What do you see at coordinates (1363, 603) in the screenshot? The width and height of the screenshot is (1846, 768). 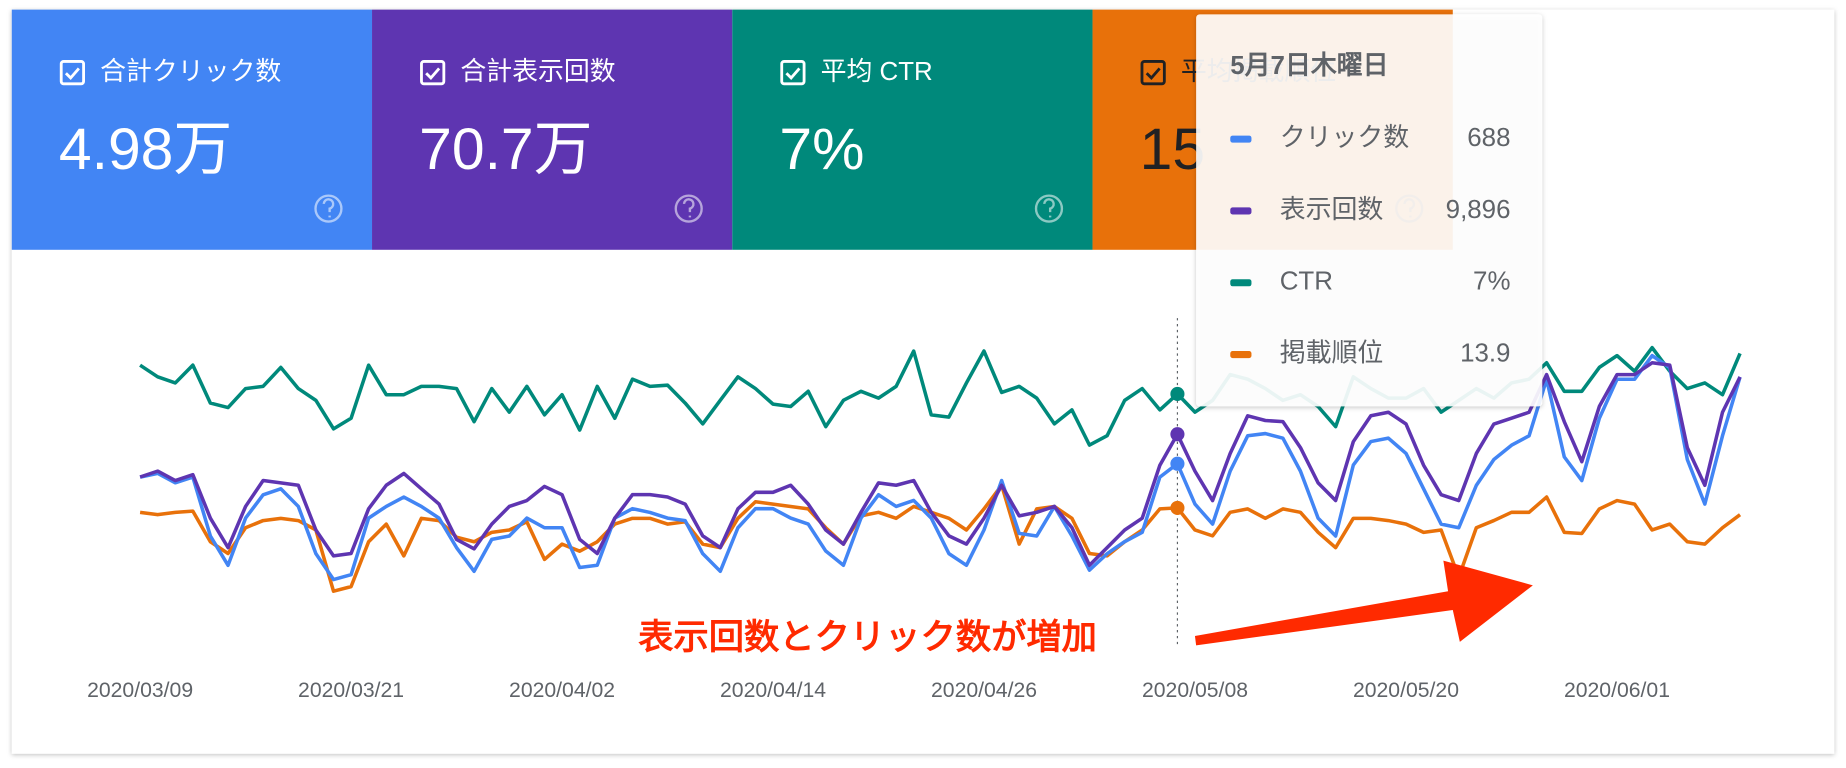 I see `arrow` at bounding box center [1363, 603].